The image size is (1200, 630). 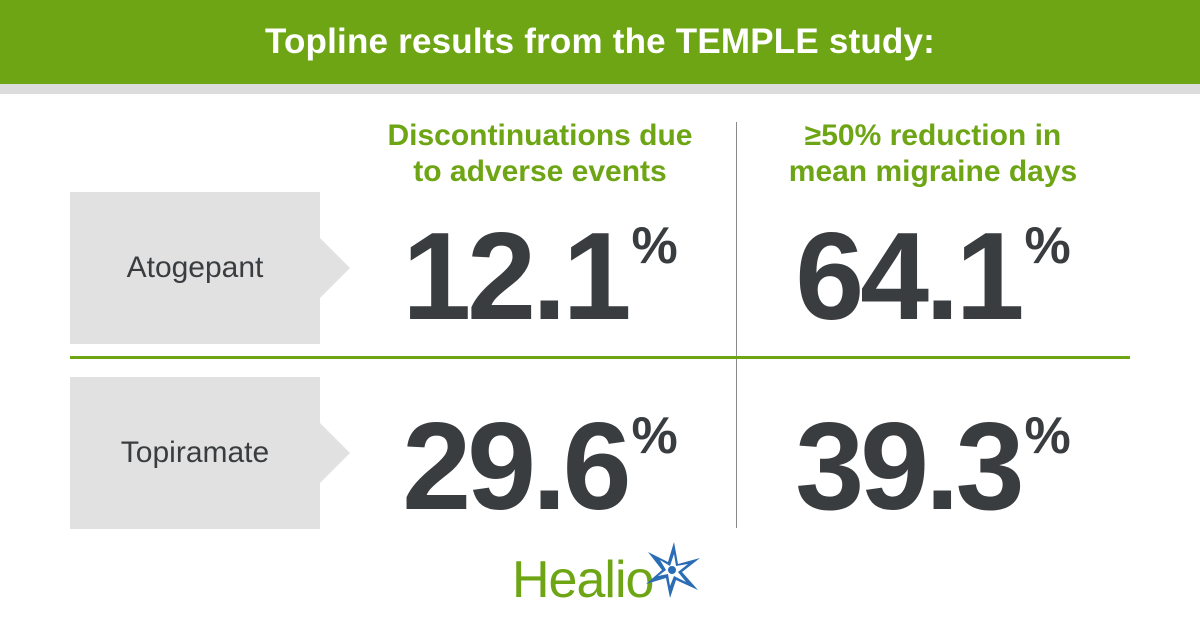 What do you see at coordinates (195, 267) in the screenshot?
I see `row-label-text: Atogepant` at bounding box center [195, 267].